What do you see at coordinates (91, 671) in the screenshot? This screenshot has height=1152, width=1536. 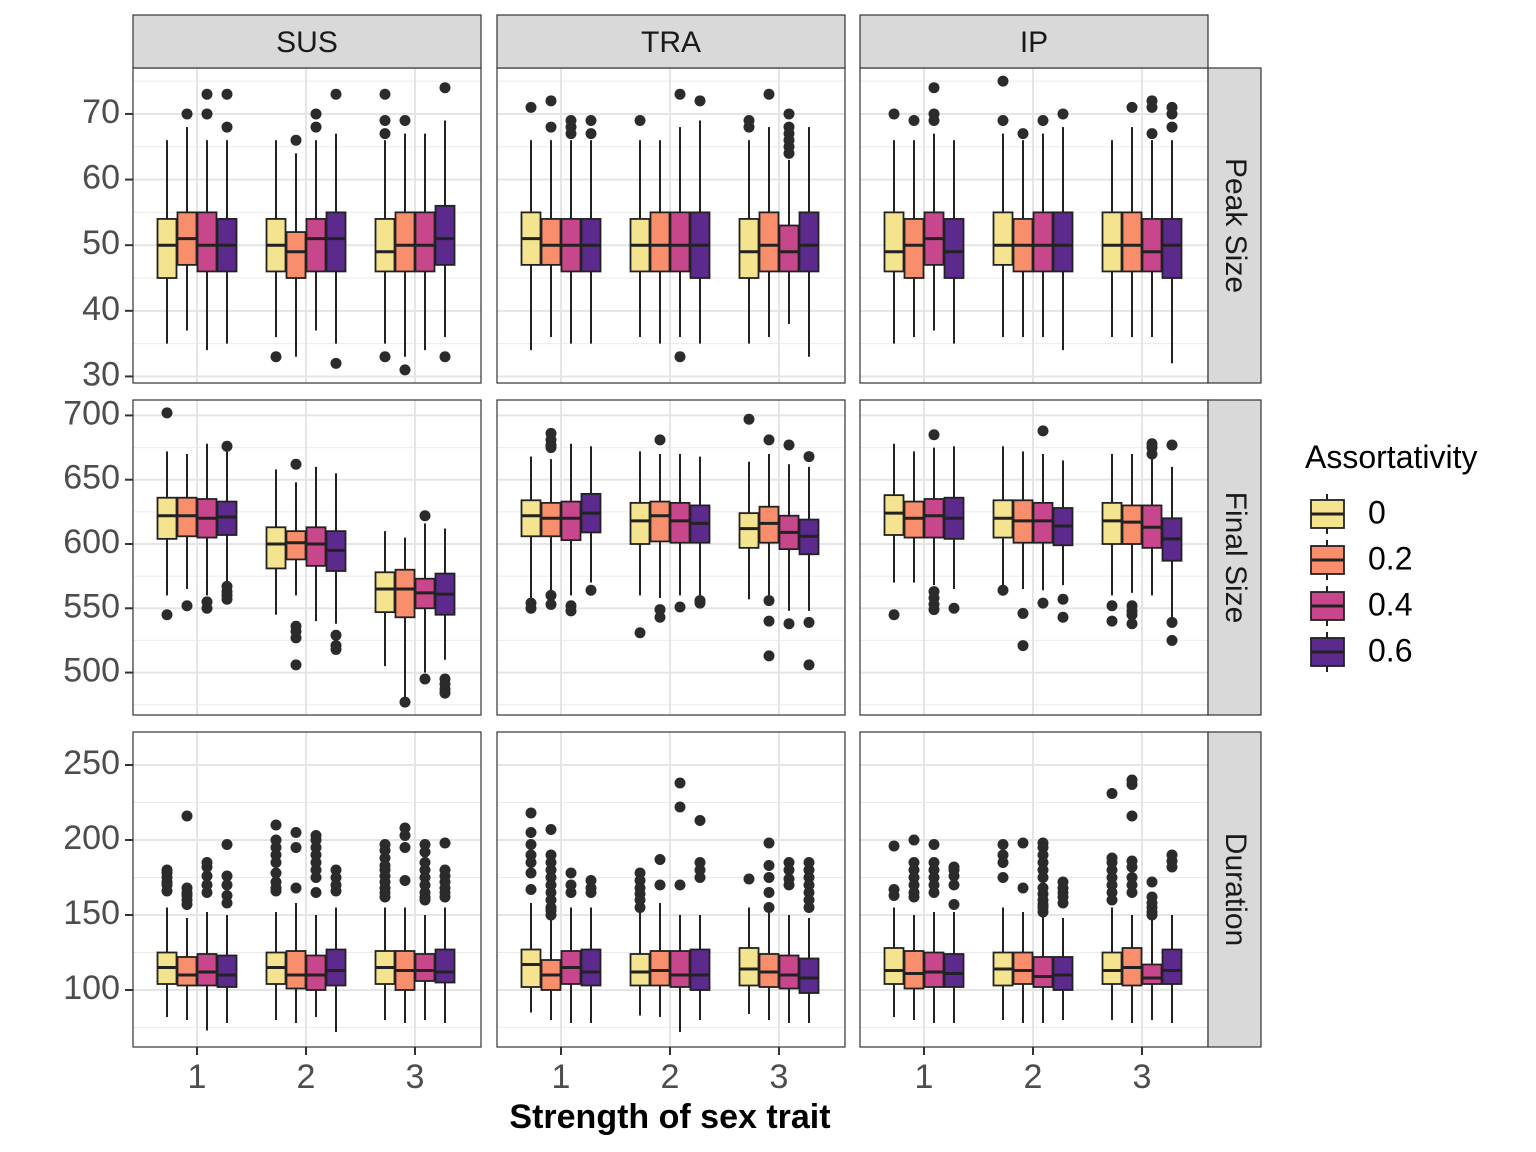 I see `y-tick-label: 500` at bounding box center [91, 671].